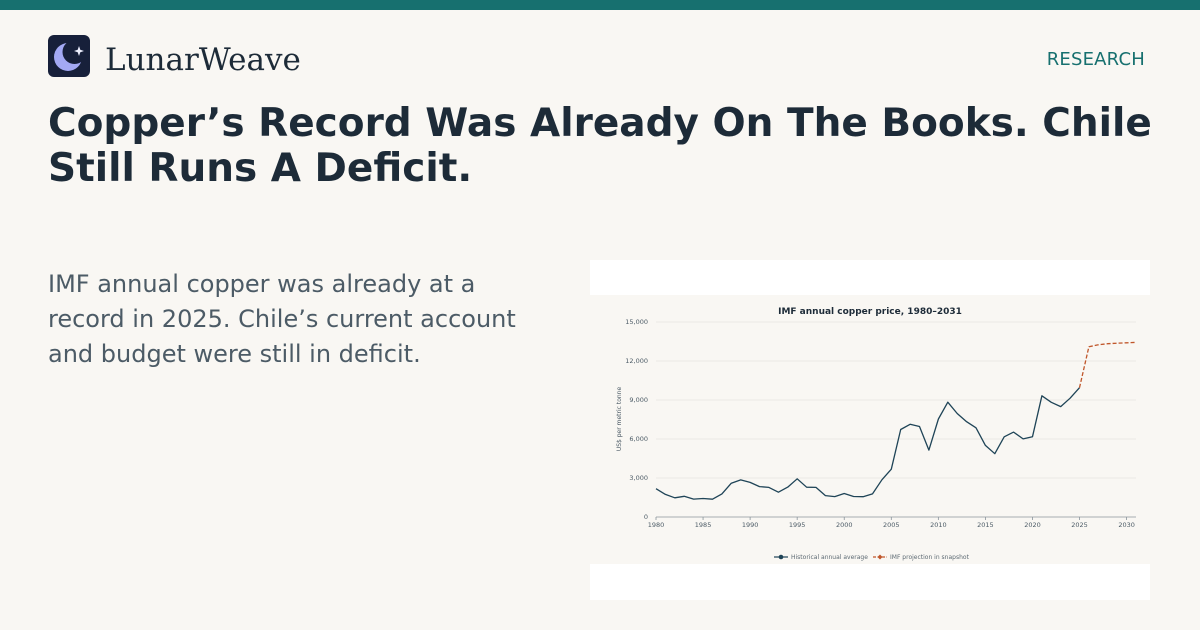  What do you see at coordinates (638, 400) in the screenshot?
I see `y-tick-label: 9,000` at bounding box center [638, 400].